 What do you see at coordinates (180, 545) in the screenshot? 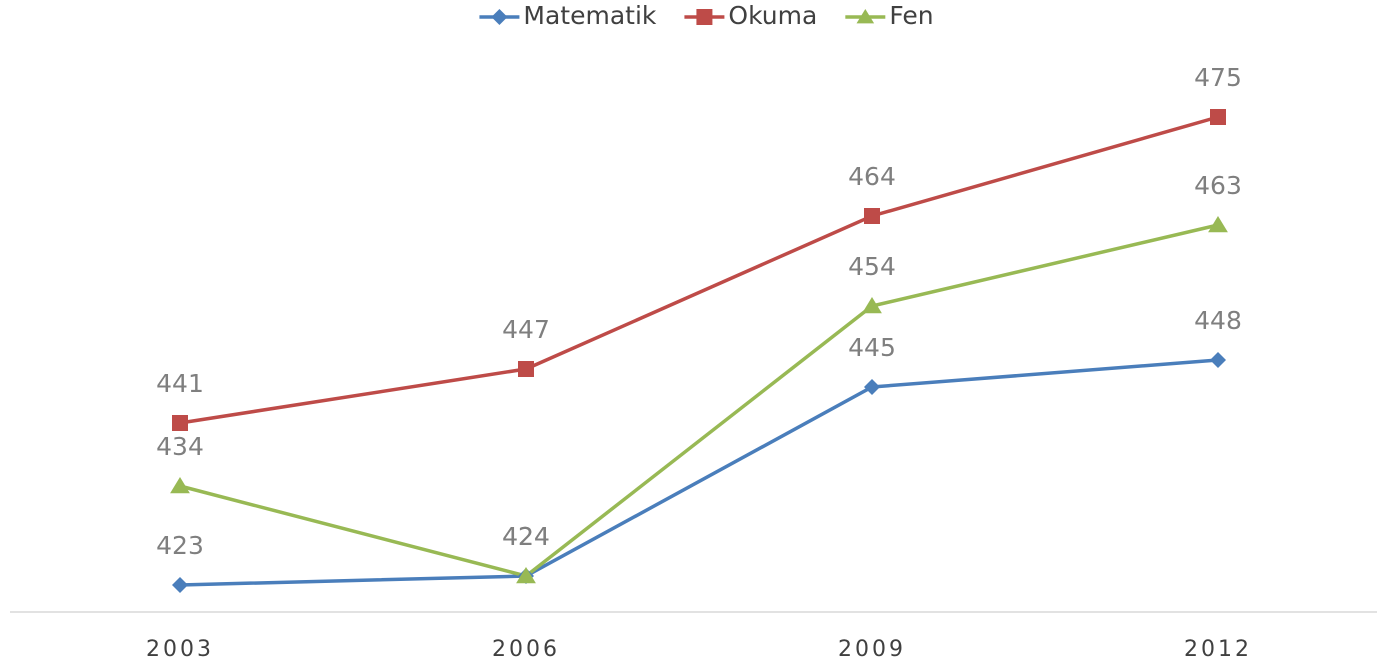
I see `data-label: 423` at bounding box center [180, 545].